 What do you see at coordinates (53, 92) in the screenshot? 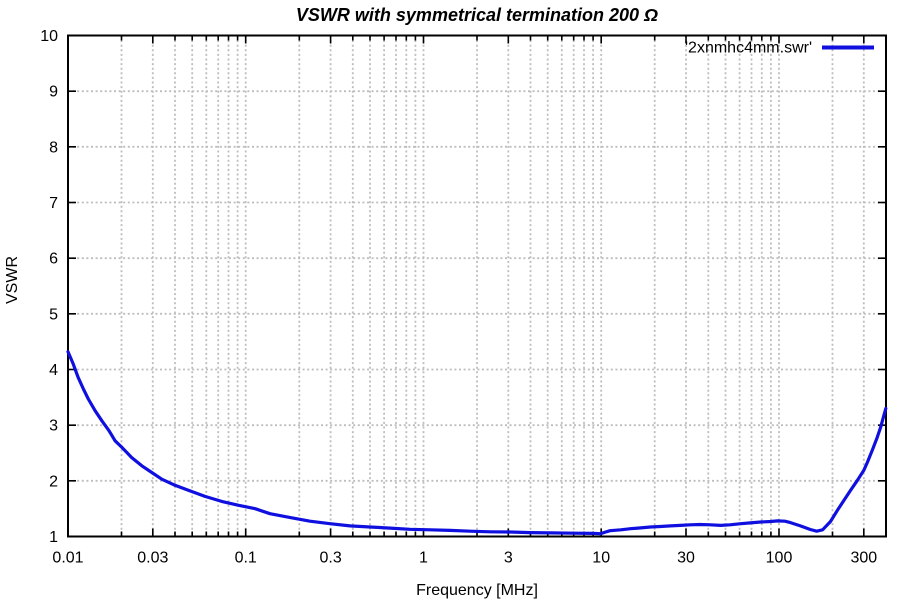
I see `y-tick-label: 9` at bounding box center [53, 92].